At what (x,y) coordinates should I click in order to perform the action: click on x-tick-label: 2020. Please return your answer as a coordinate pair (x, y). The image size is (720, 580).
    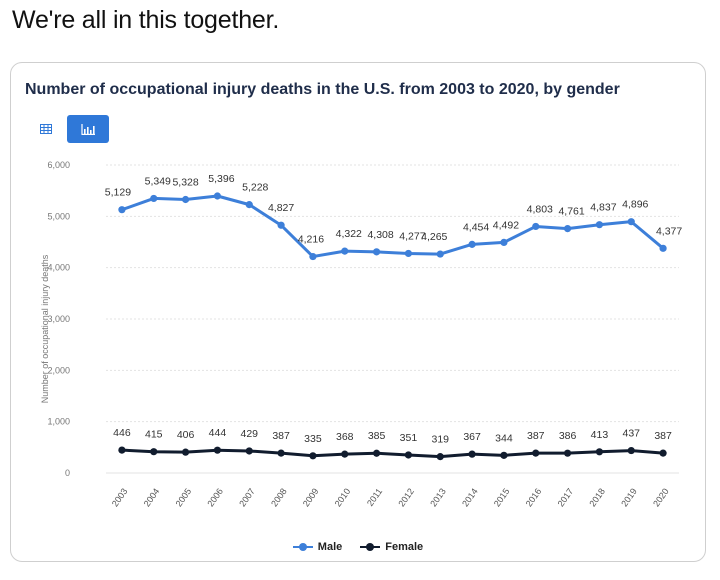
    Looking at the image, I should click on (661, 497).